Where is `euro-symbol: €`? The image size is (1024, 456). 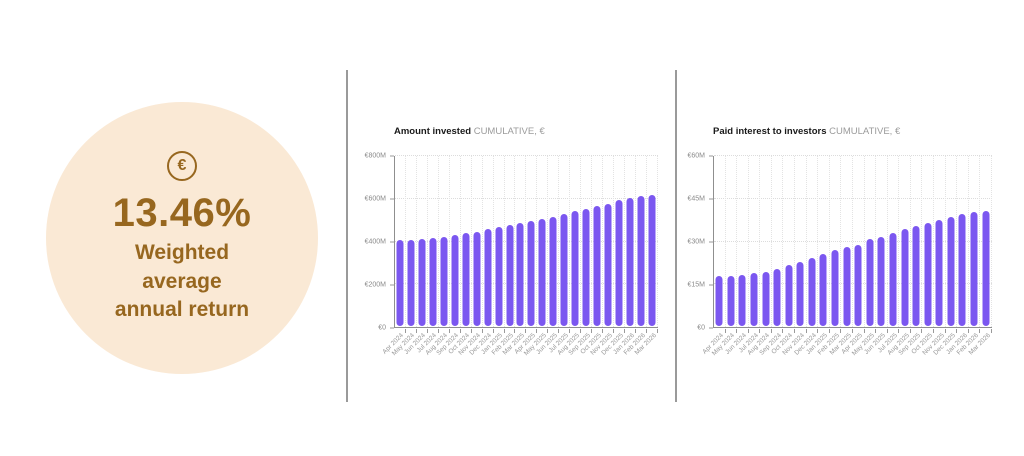 euro-symbol: € is located at coordinates (182, 166).